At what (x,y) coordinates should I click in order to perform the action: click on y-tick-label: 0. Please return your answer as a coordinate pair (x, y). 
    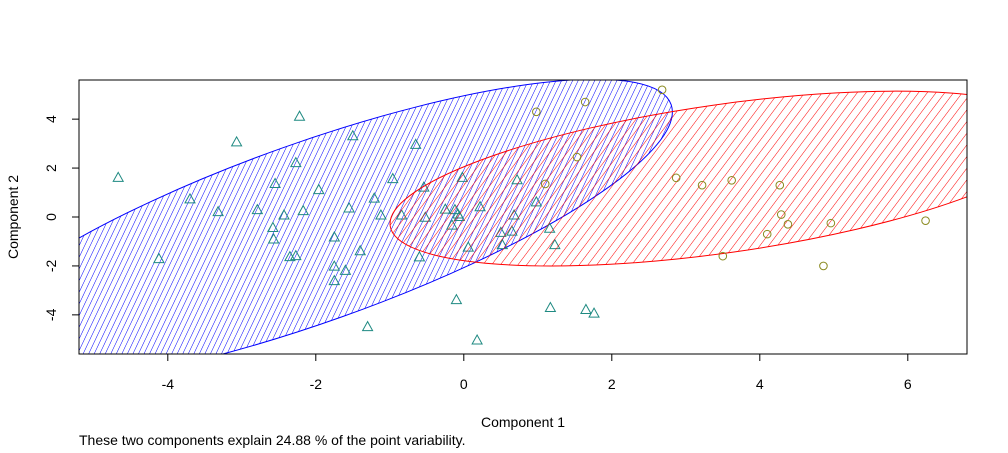
    Looking at the image, I should click on (51, 217).